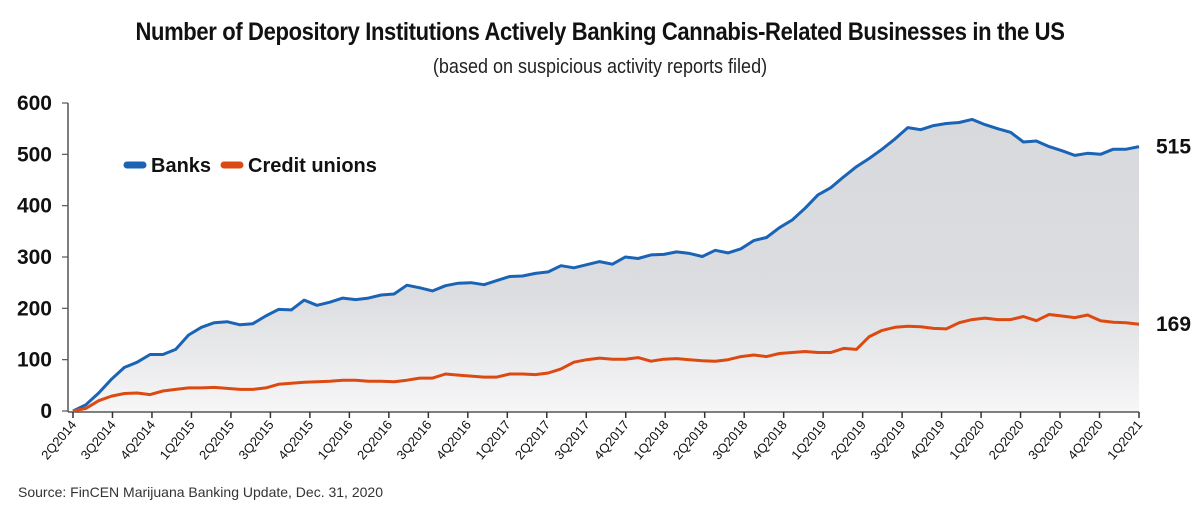  I want to click on x-tick-label: 1Q2015, so click(177, 439).